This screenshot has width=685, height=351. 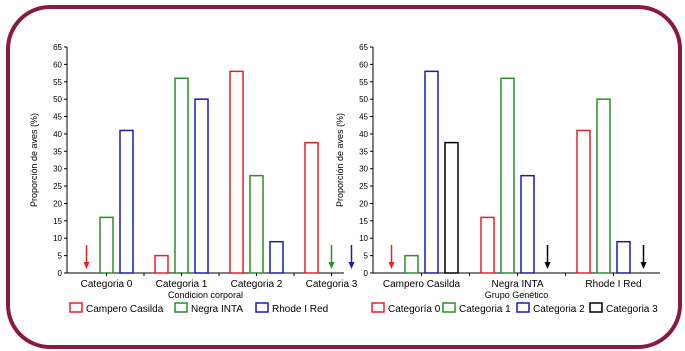 I want to click on x-tick-label: Categoria 3, so click(x=332, y=284).